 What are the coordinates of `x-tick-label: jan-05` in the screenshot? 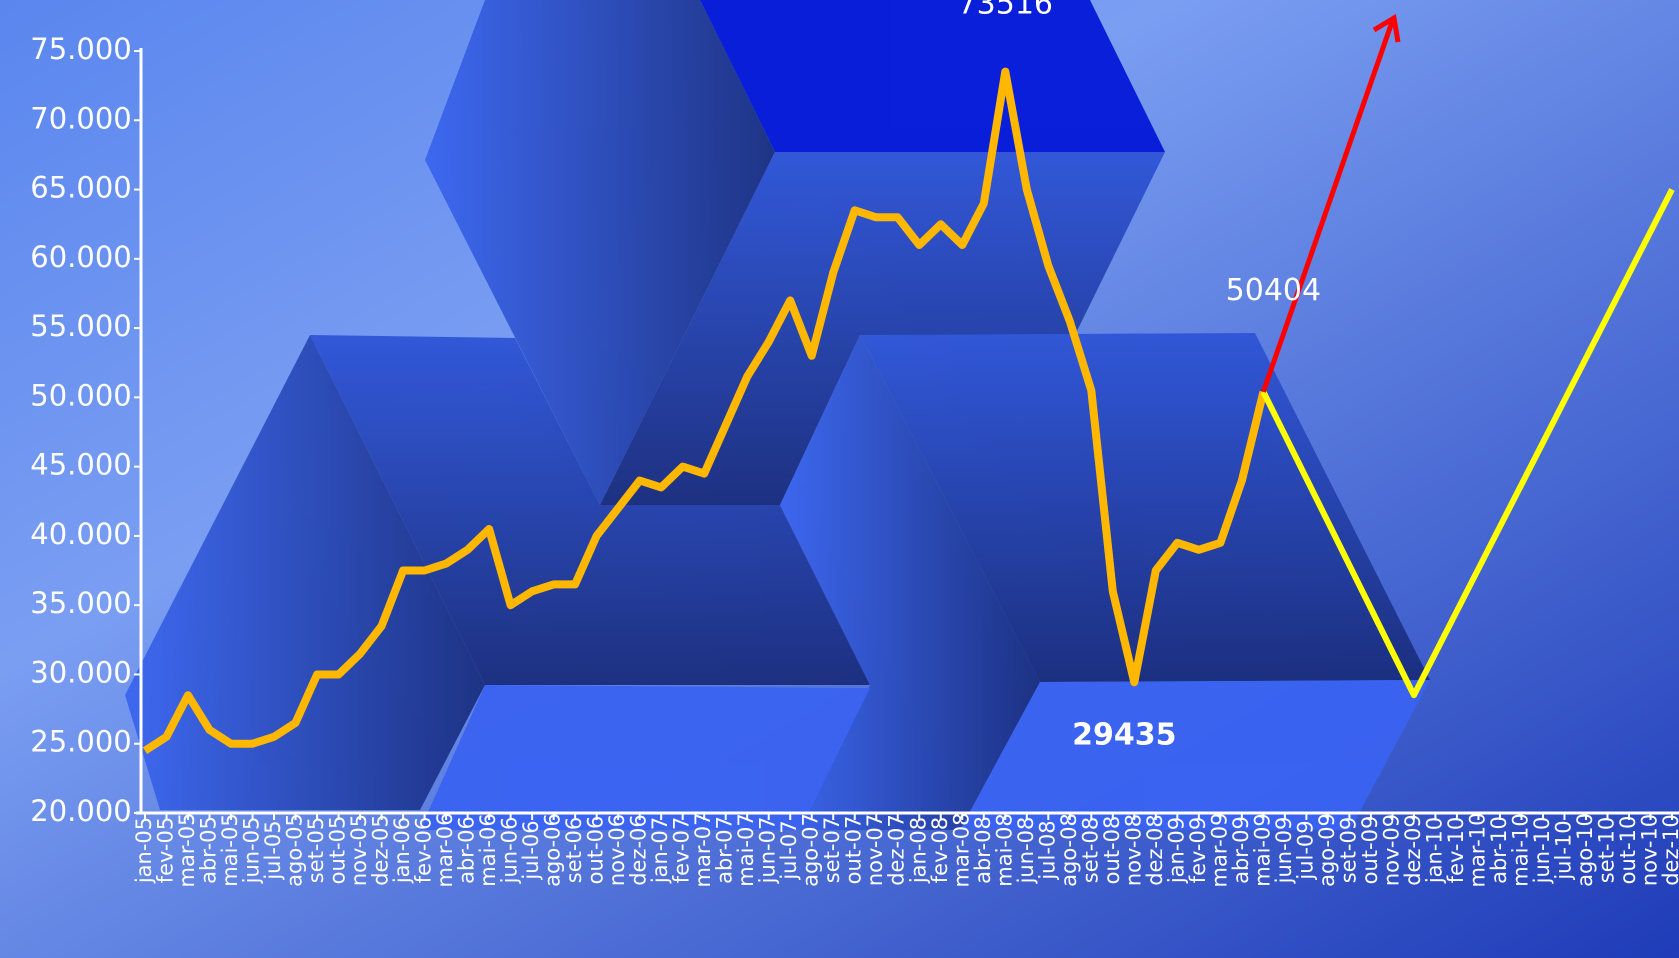 It's located at (144, 850).